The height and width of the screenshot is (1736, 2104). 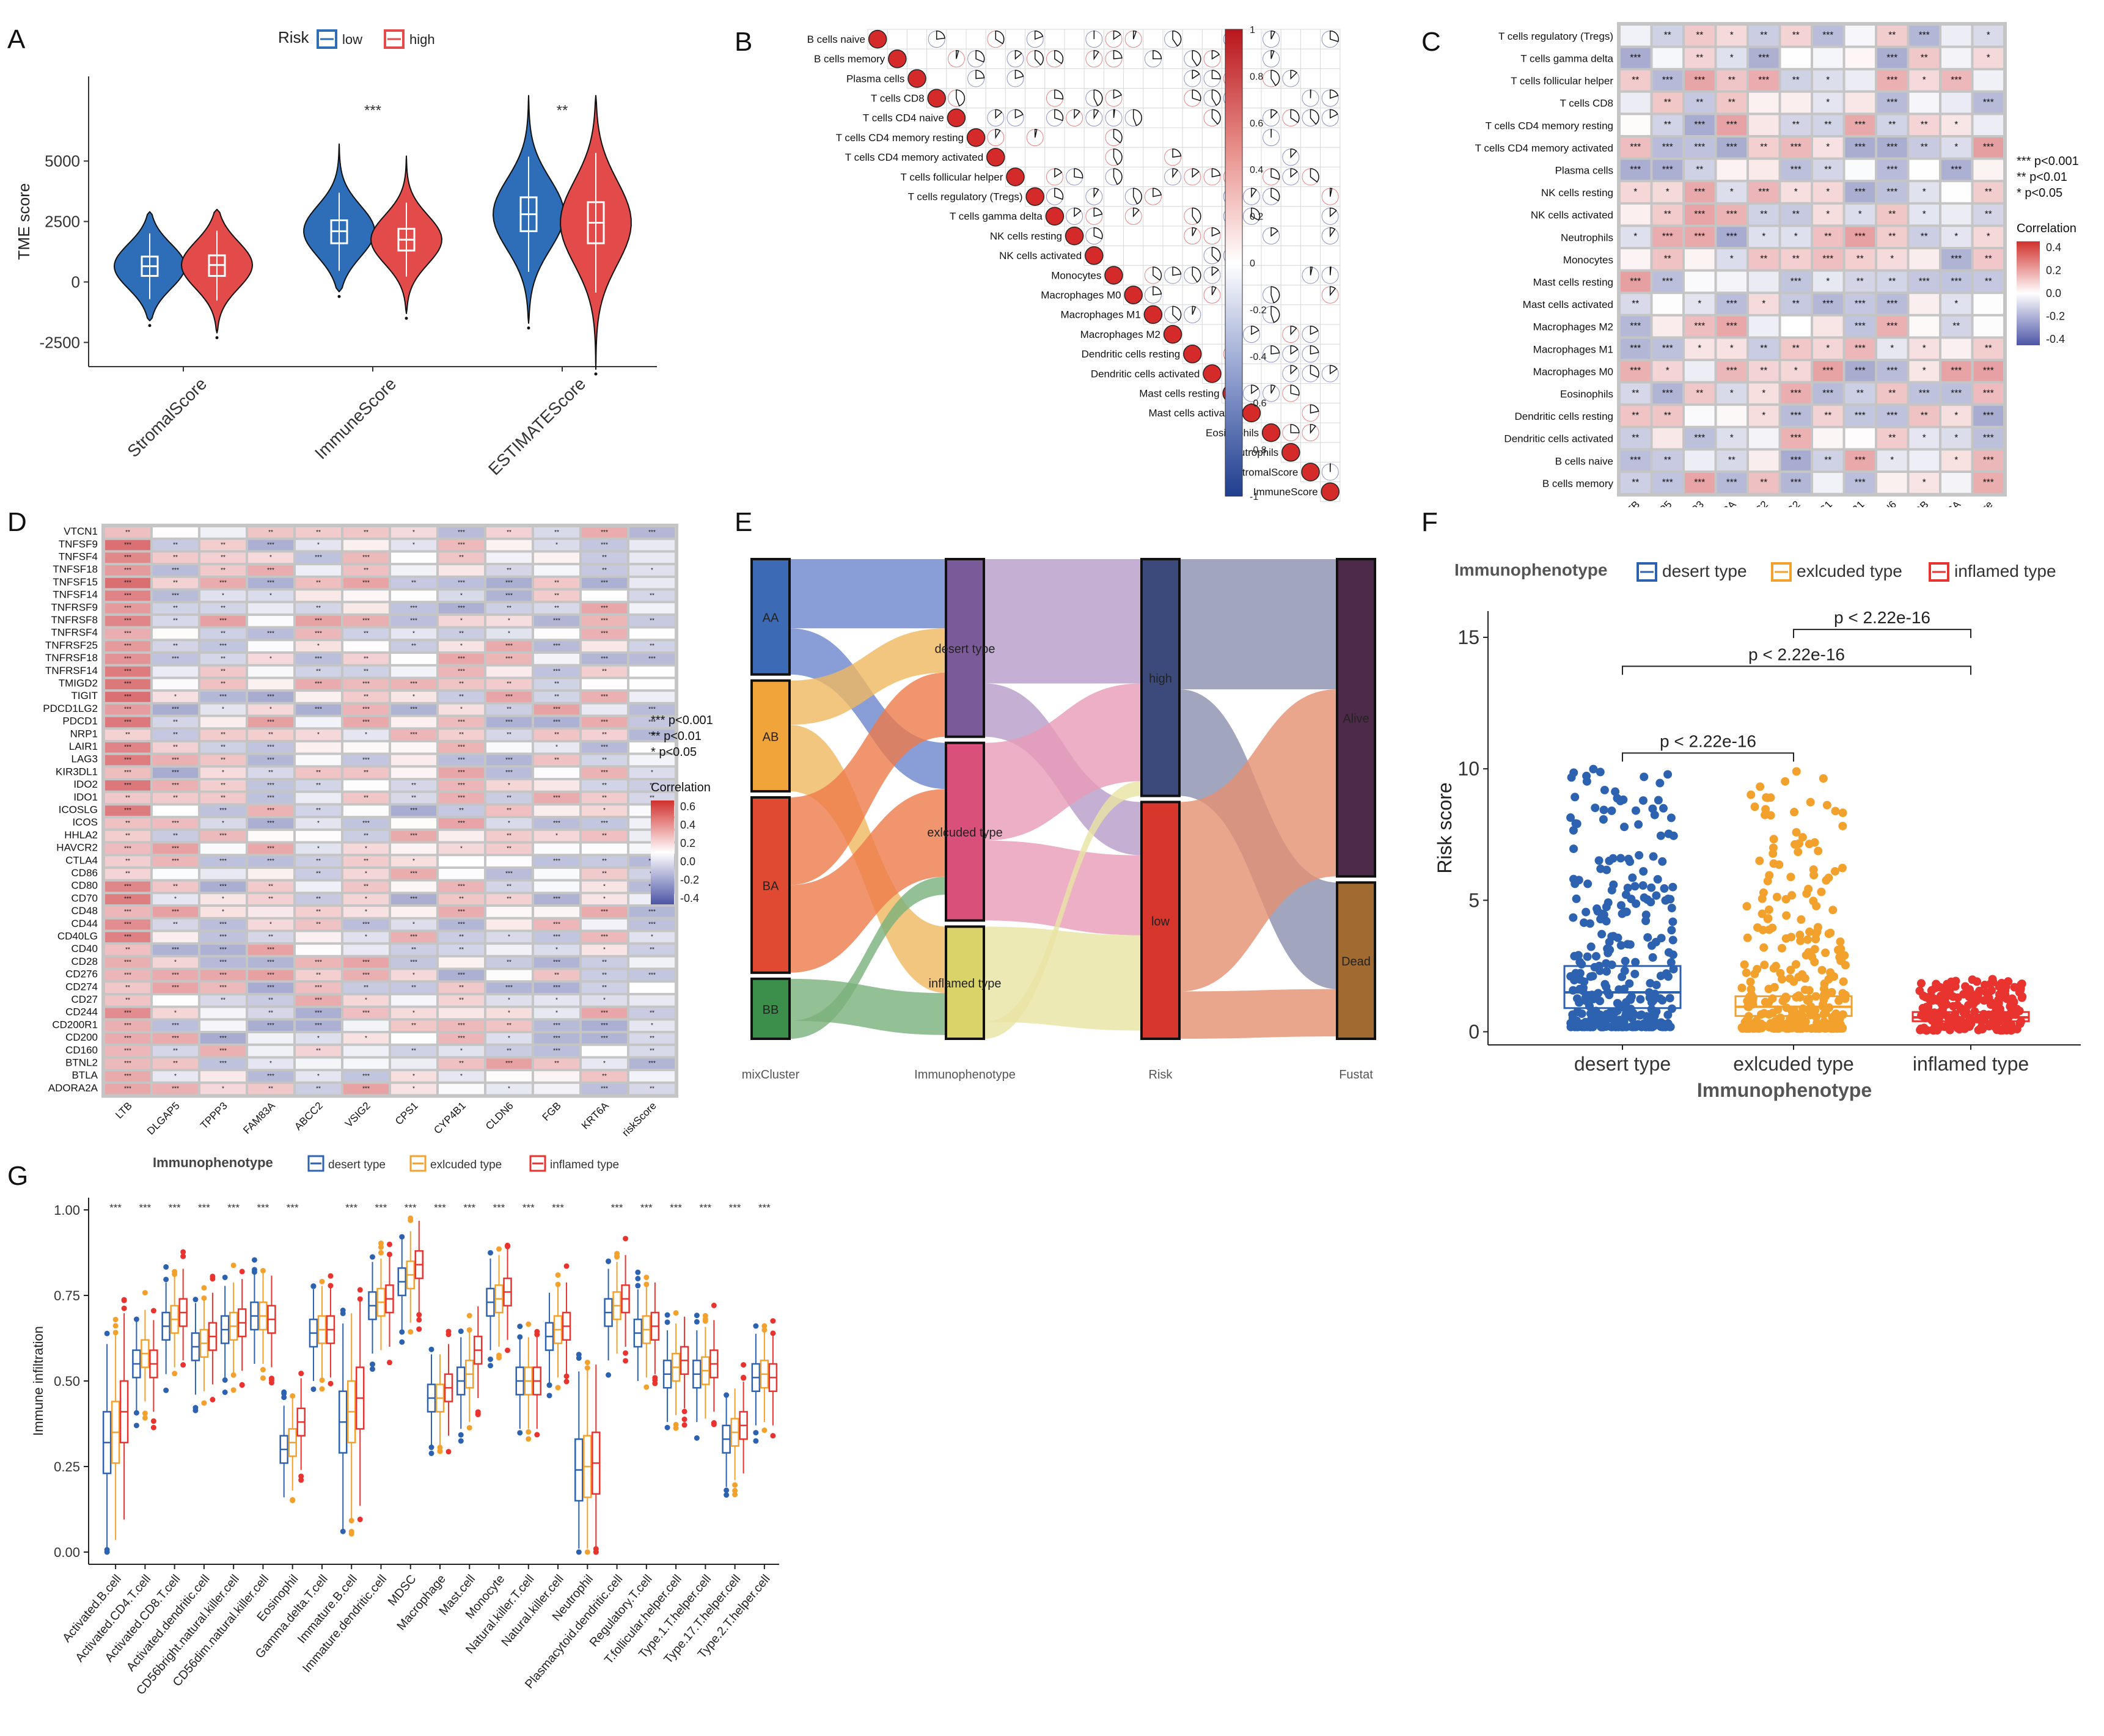 What do you see at coordinates (1473, 900) in the screenshot?
I see `y-tick-label: 5` at bounding box center [1473, 900].